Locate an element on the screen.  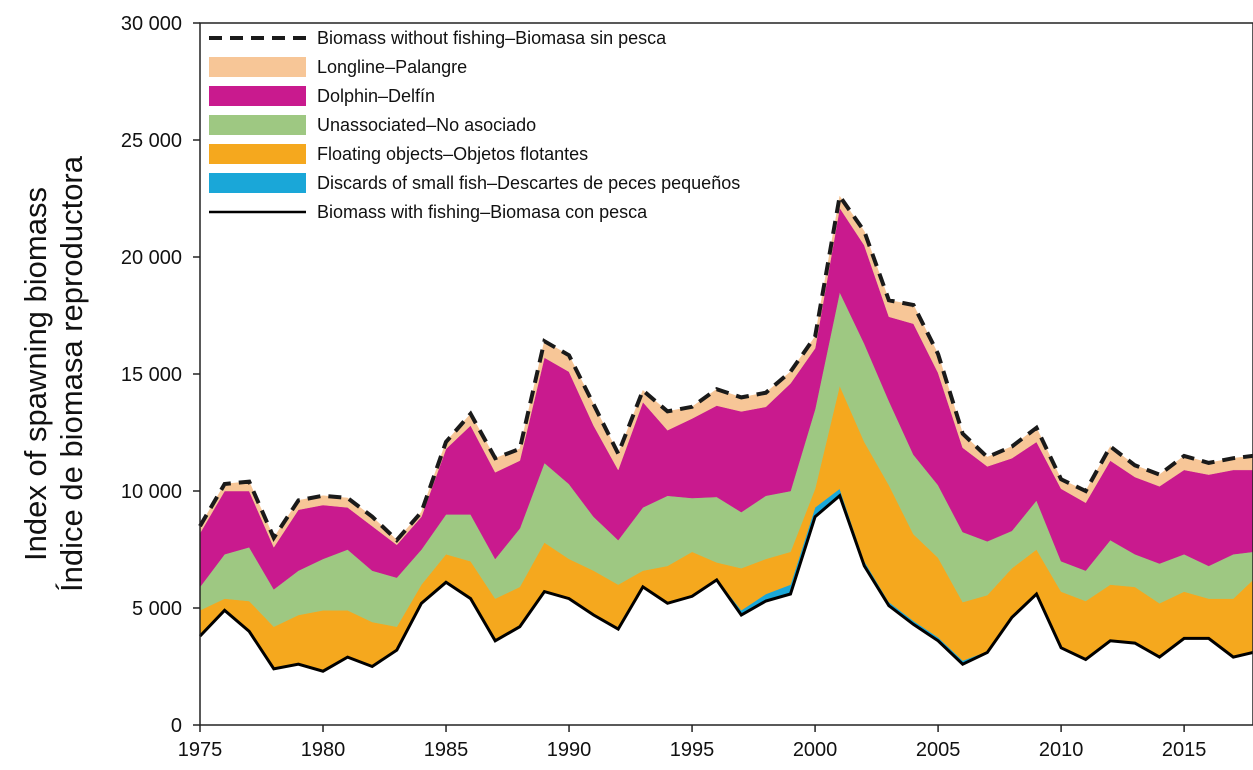
x-tick-label: 1985 is located at coordinates (446, 750).